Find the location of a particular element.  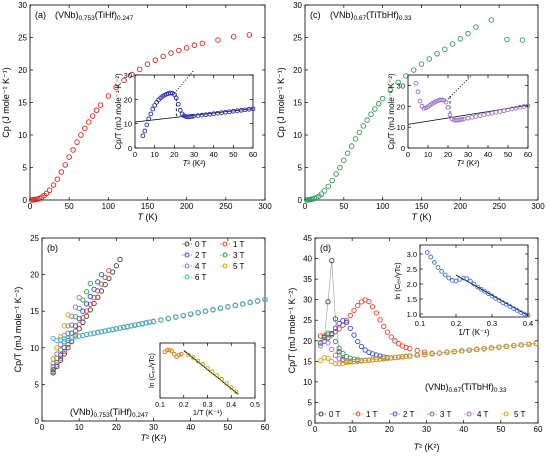

title-subscript: 0.247 is located at coordinates (140, 415).